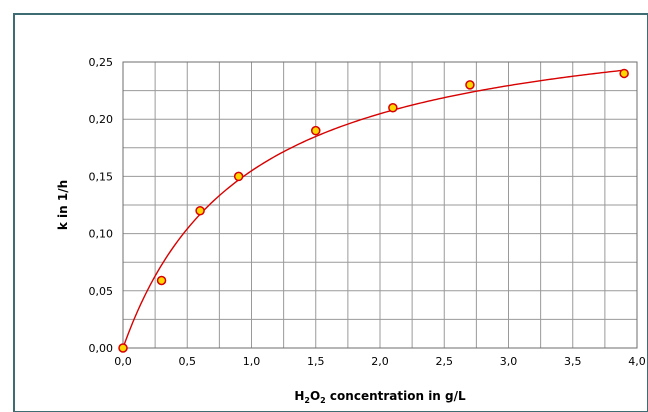  What do you see at coordinates (101, 176) in the screenshot?
I see `y-tick-label: 0,15` at bounding box center [101, 176].